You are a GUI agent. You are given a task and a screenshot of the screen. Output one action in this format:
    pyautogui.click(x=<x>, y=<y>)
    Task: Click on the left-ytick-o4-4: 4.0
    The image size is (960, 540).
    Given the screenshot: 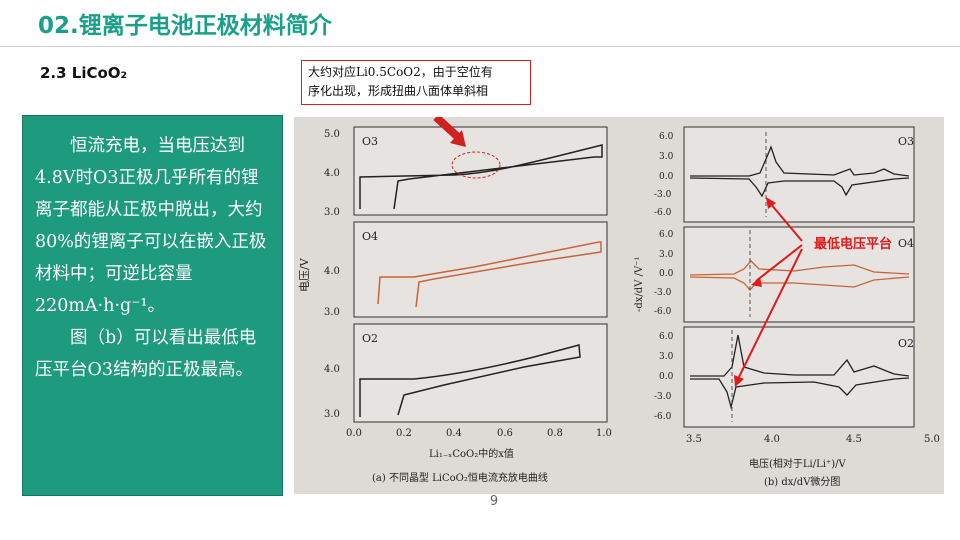 What is the action you would take?
    pyautogui.click(x=332, y=271)
    